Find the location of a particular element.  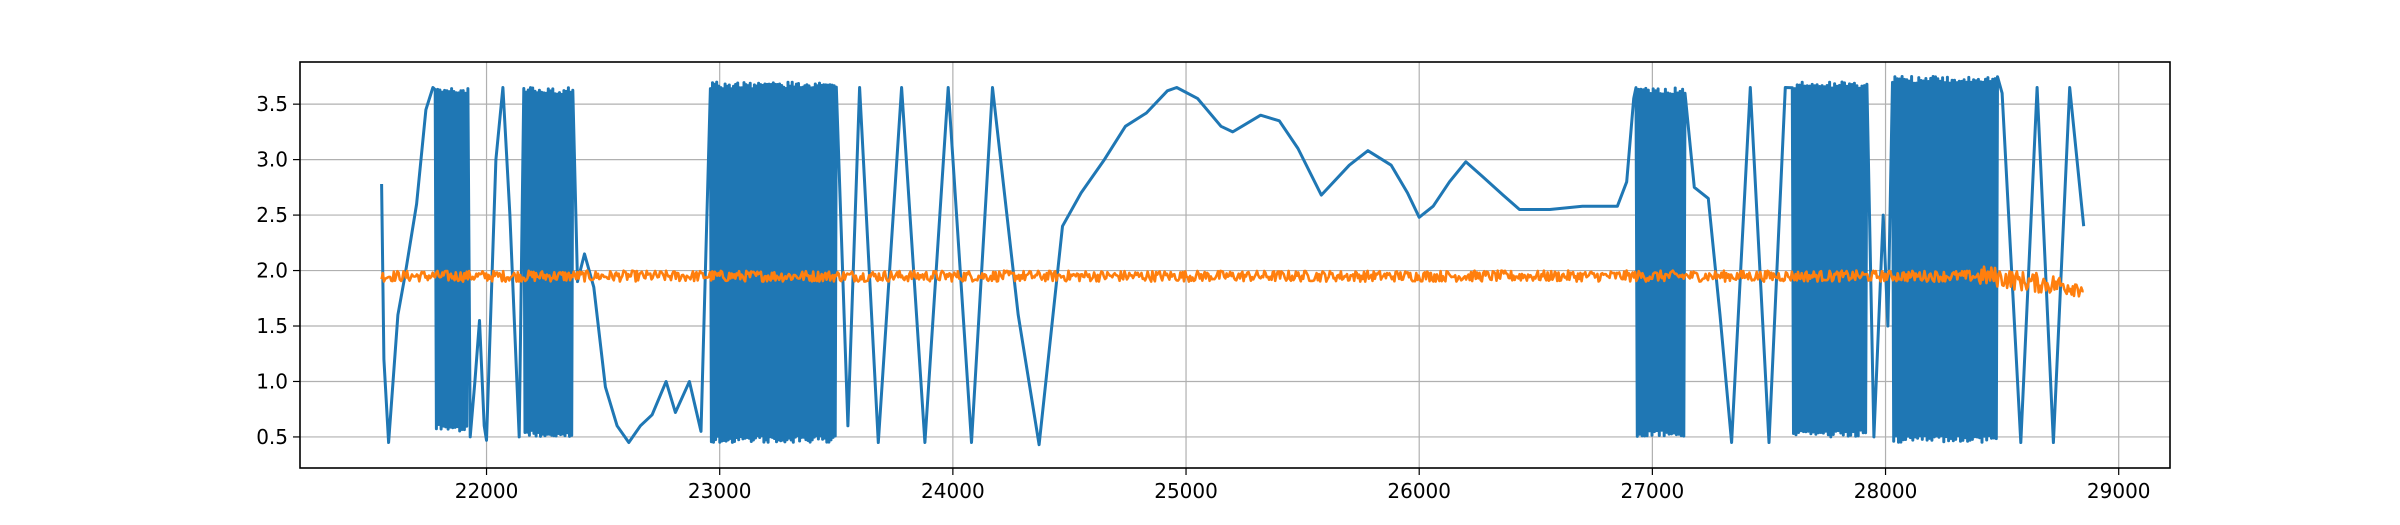

x-tick-label: 29000 is located at coordinates (2119, 491).